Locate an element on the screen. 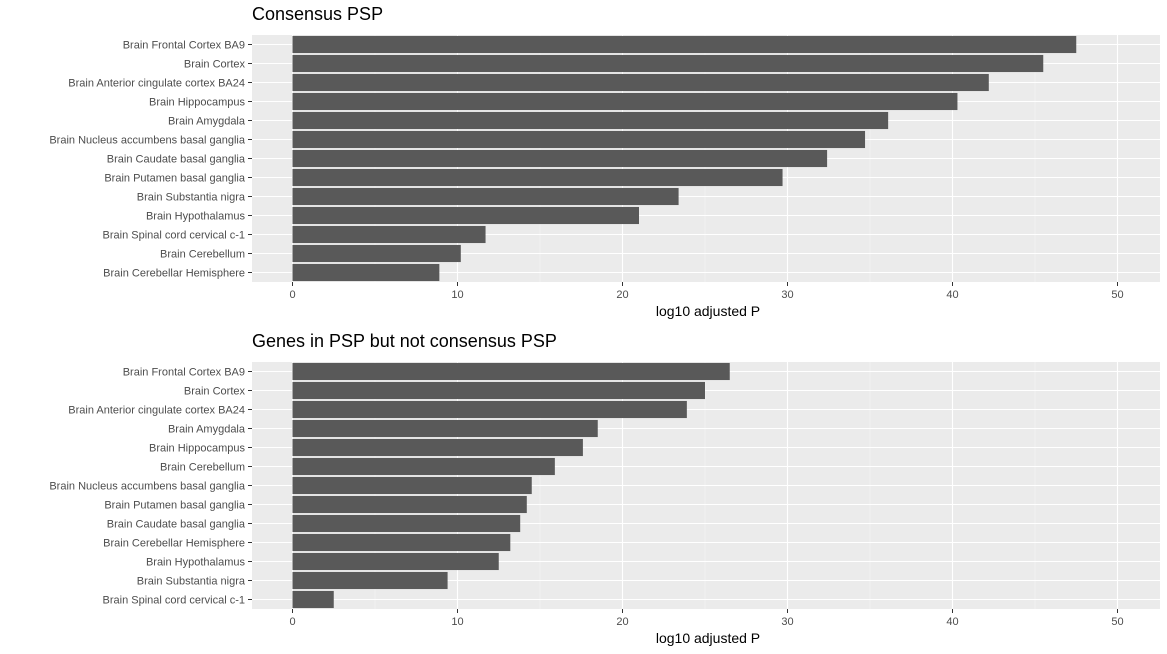 Image resolution: width=1167 pixels, height=654 pixels. chart-title: Genes in PSP but not consensus PSP is located at coordinates (404, 341).